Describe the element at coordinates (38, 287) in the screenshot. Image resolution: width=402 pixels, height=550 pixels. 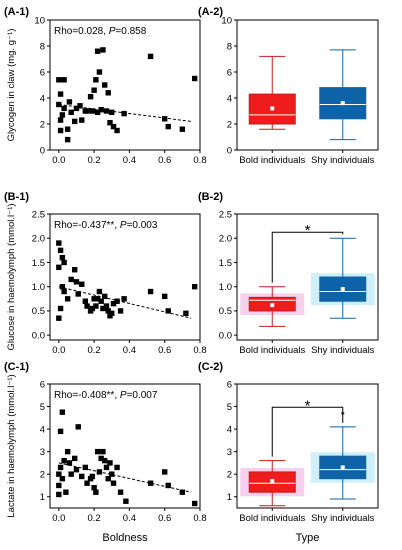
I see `y-tick-label: 1.0` at that location.